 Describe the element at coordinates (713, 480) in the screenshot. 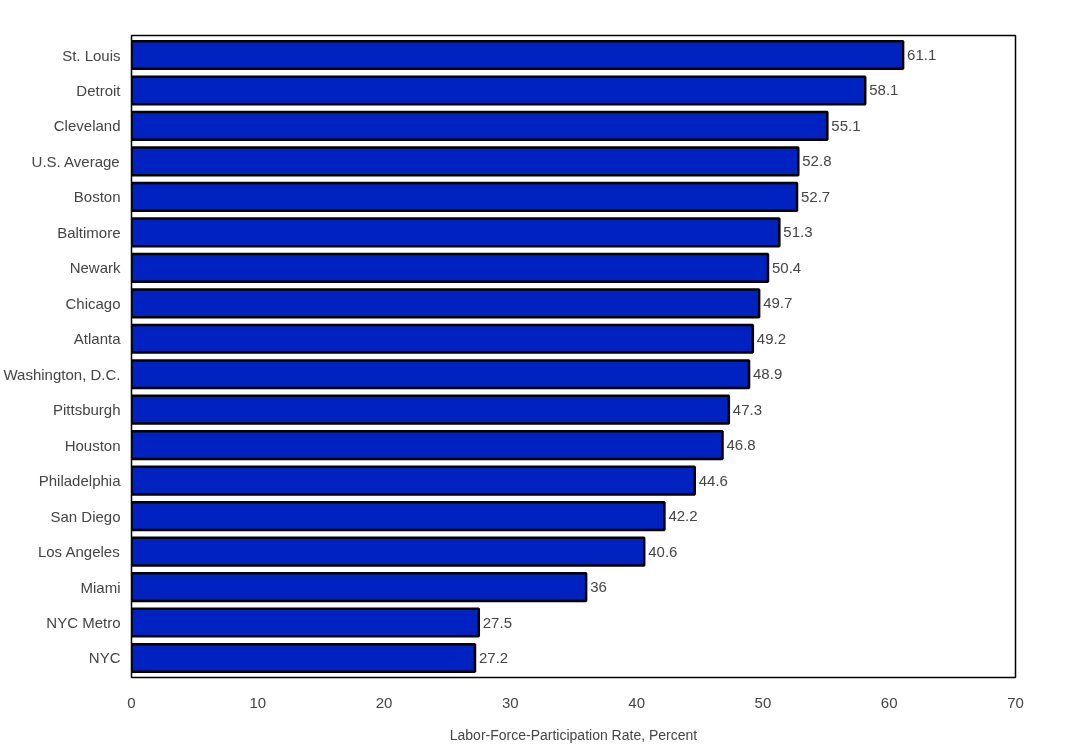

I see `data-label: 44.6` at that location.